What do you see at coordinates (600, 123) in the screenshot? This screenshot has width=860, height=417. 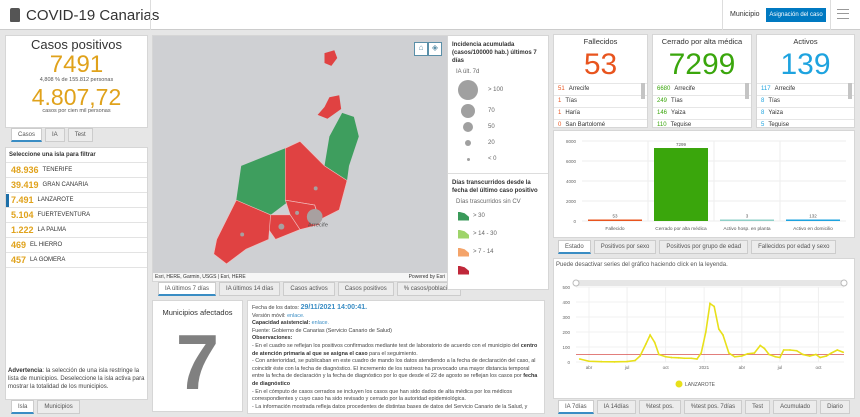 I see `municipio-row: 0 San Bartolomé` at bounding box center [600, 123].